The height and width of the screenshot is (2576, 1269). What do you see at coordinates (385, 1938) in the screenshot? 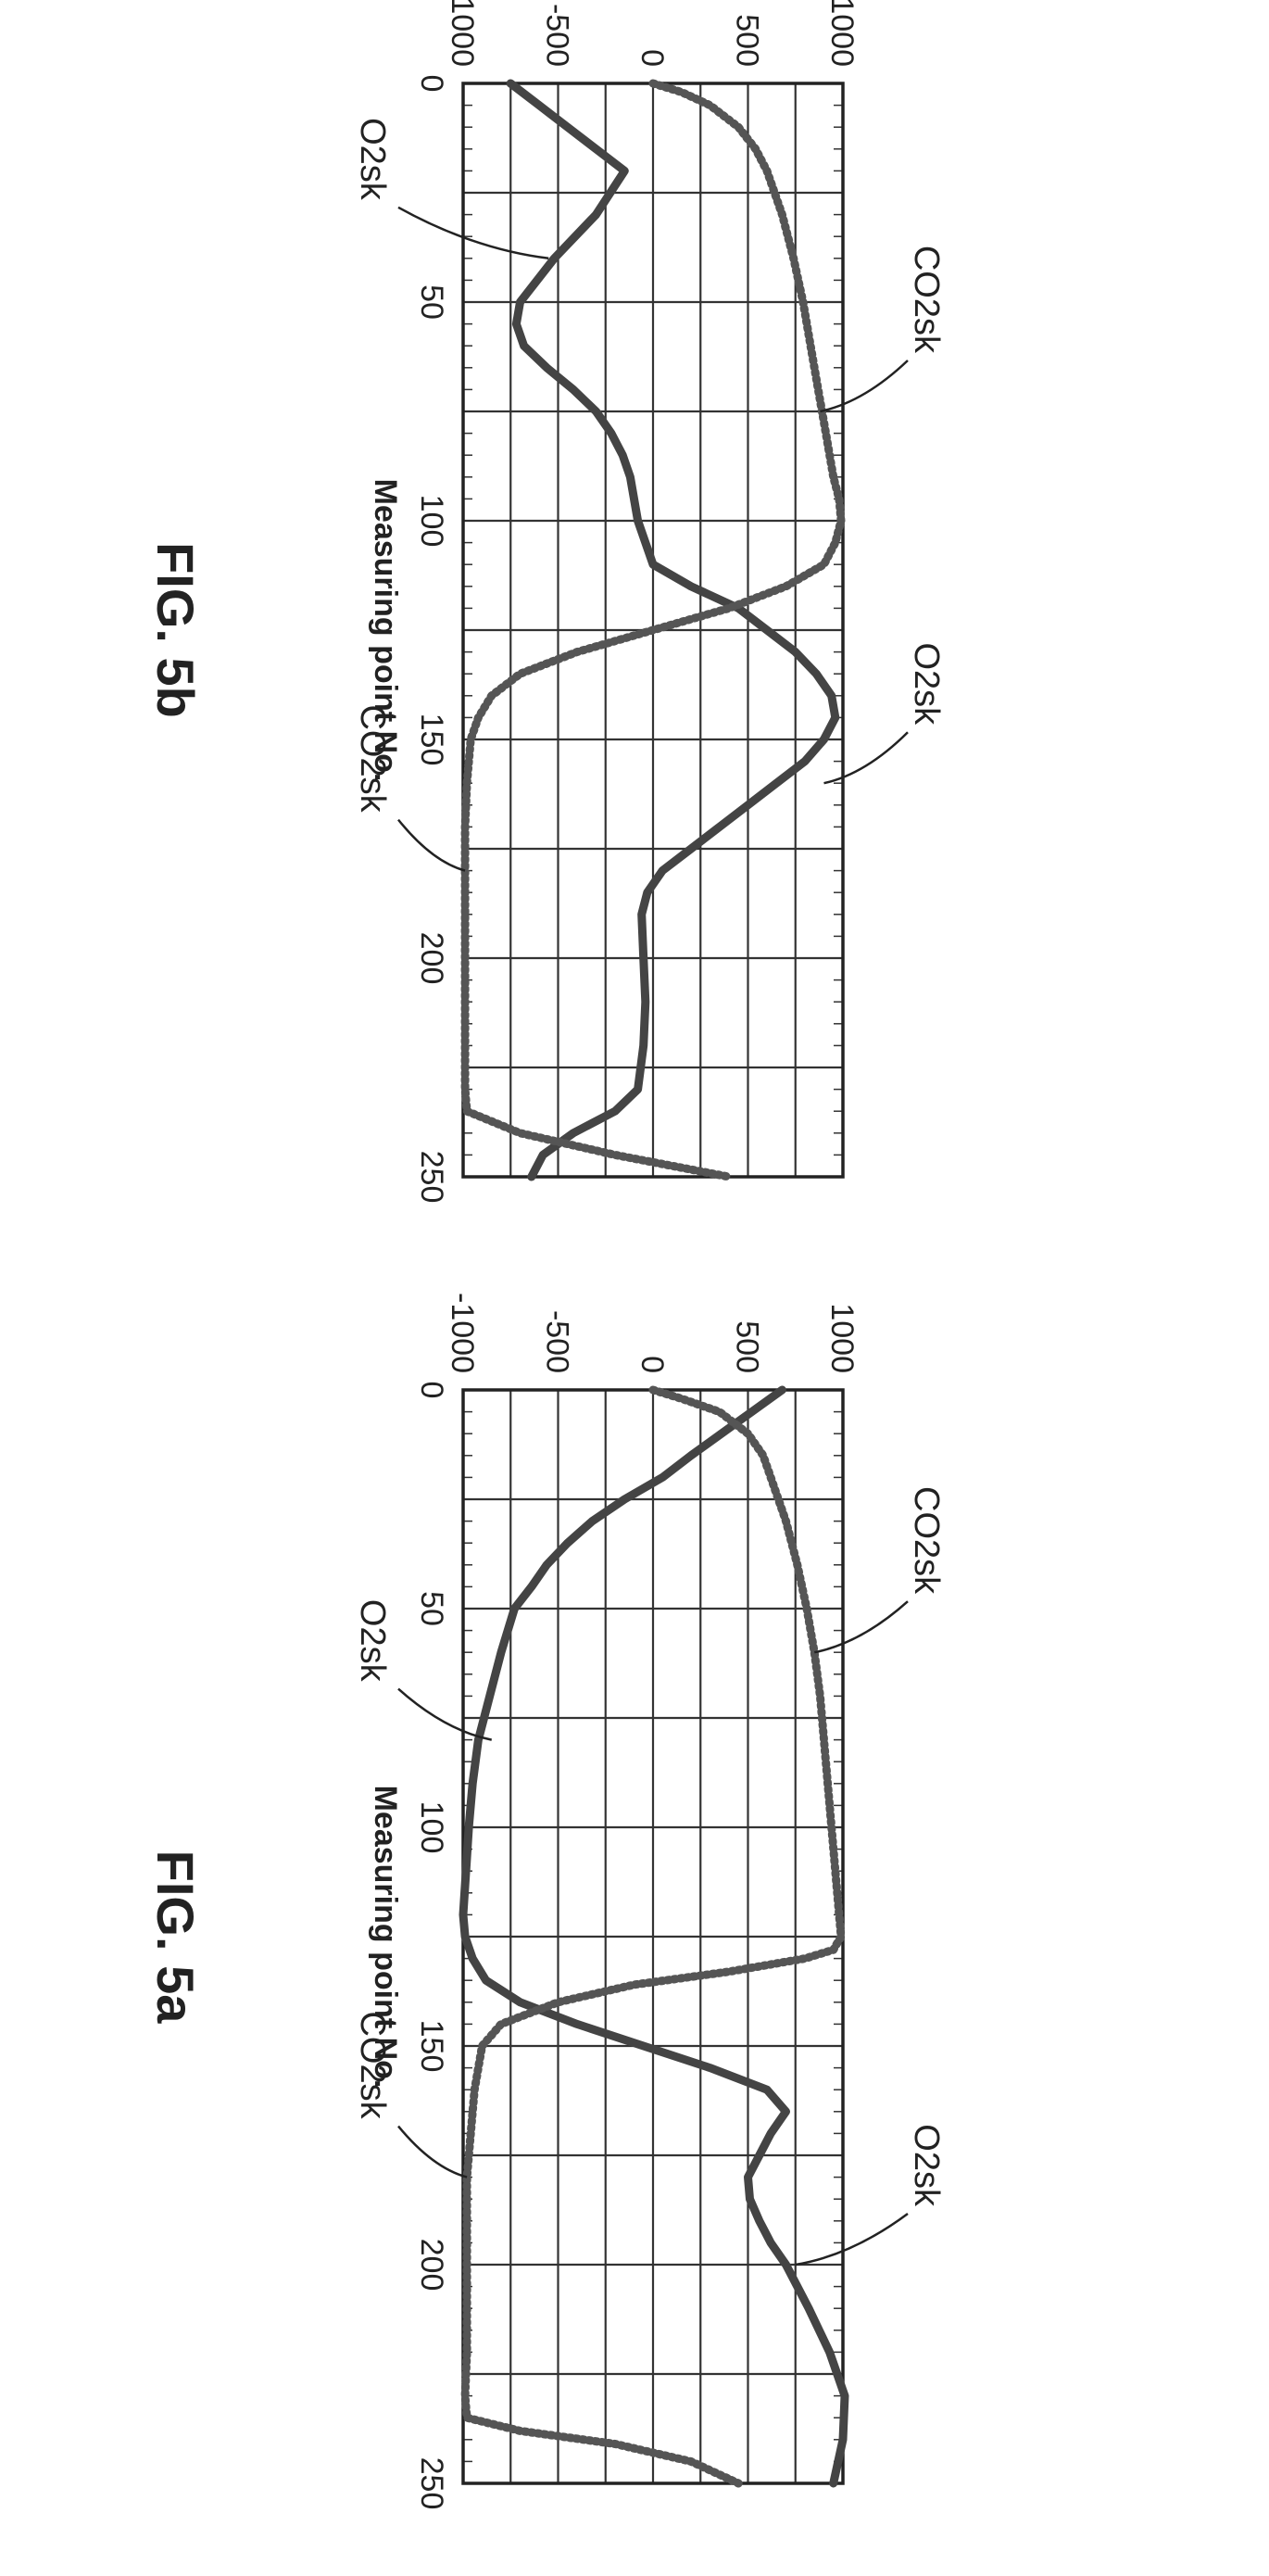
I see `chart-1-x-axis-title: Measuring point No.` at bounding box center [385, 1938].